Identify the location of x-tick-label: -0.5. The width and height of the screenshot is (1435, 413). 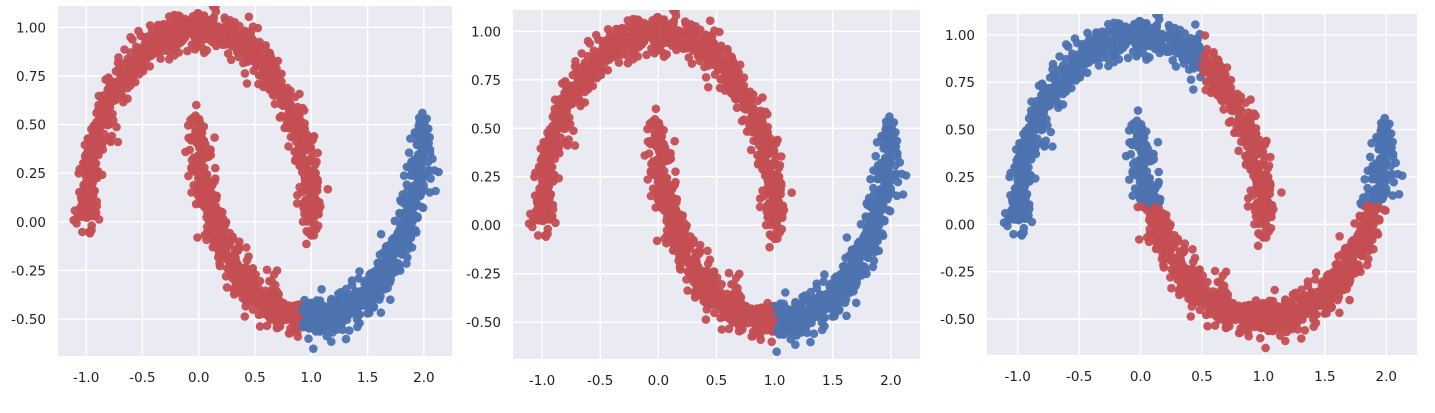
(142, 378).